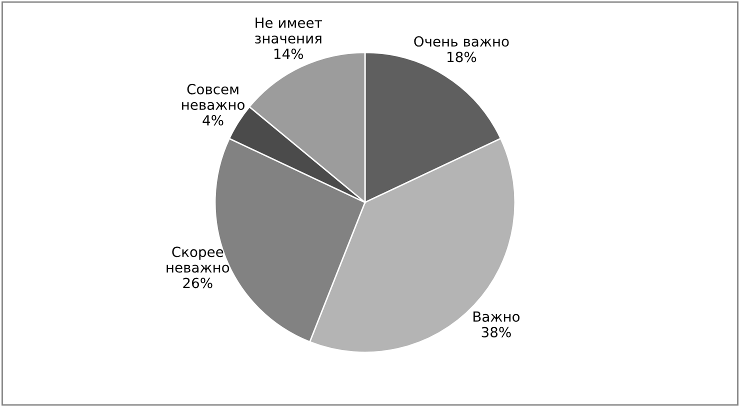 The image size is (740, 407). What do you see at coordinates (462, 57) in the screenshot?
I see `data-label: 18%` at bounding box center [462, 57].